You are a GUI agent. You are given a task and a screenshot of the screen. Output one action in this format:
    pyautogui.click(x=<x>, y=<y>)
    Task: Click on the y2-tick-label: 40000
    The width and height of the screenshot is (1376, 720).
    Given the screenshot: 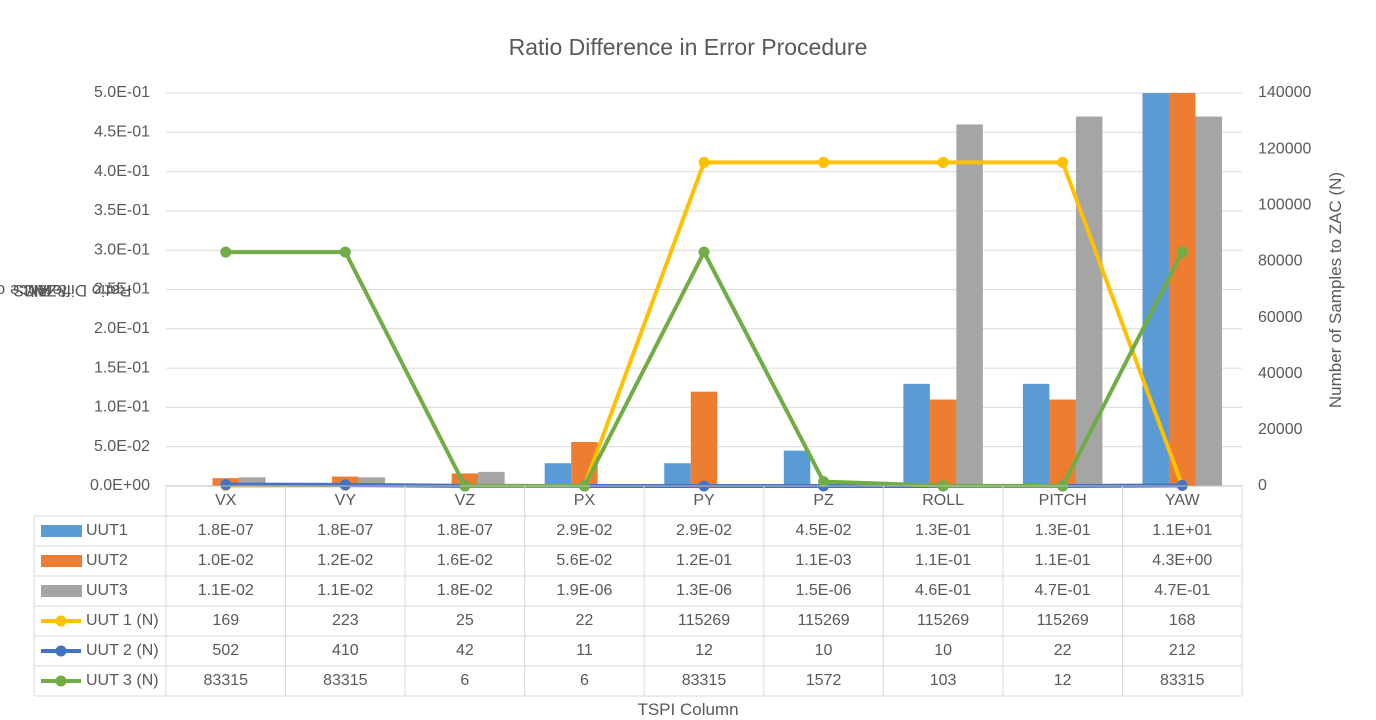 What is the action you would take?
    pyautogui.click(x=1280, y=373)
    